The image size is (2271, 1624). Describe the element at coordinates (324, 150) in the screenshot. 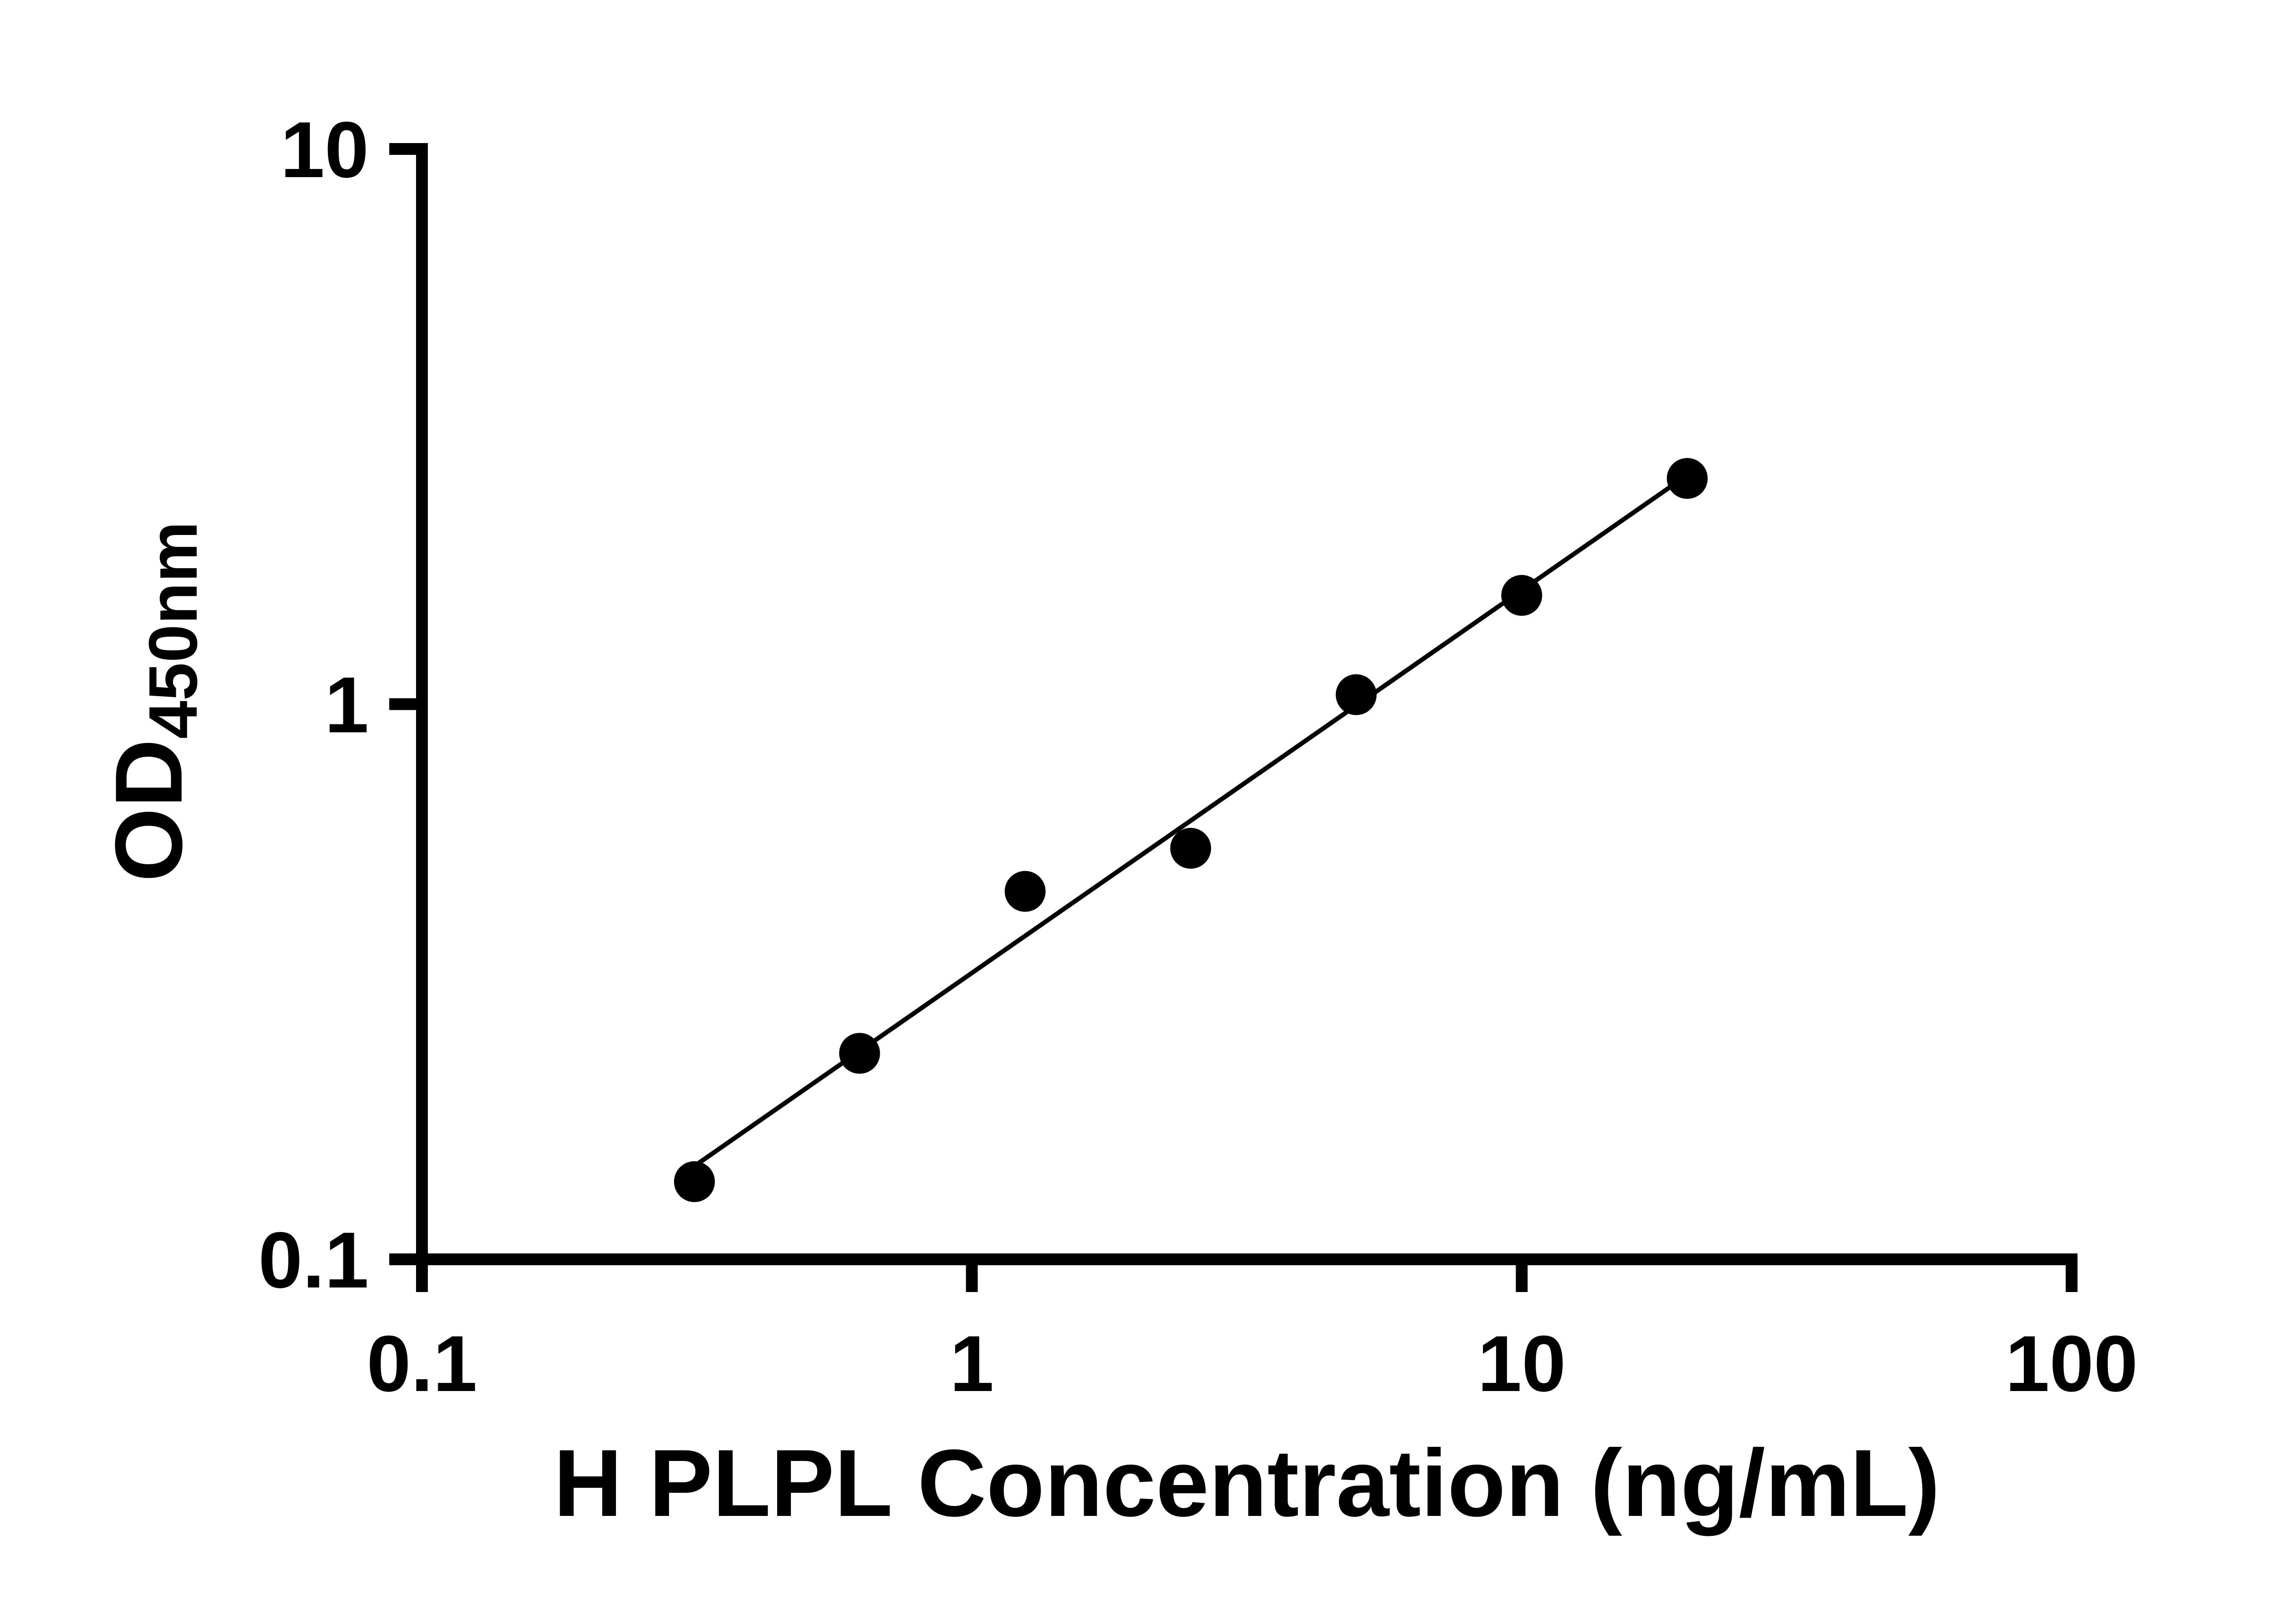

I see `y-tick-label: 10` at that location.